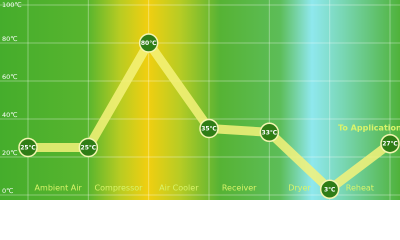 The height and width of the screenshot is (240, 400). Describe the element at coordinates (369, 128) in the screenshot. I see `annotation: To Application` at that location.